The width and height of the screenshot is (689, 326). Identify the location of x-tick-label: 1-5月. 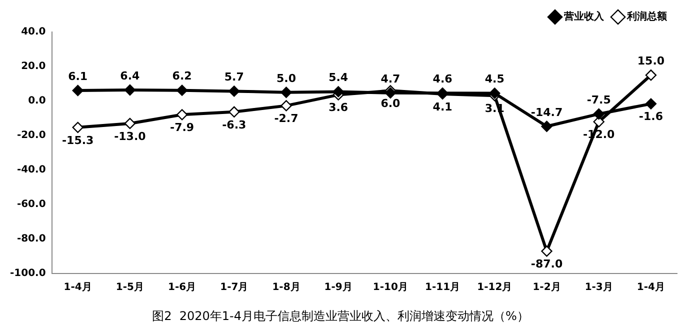
(130, 288).